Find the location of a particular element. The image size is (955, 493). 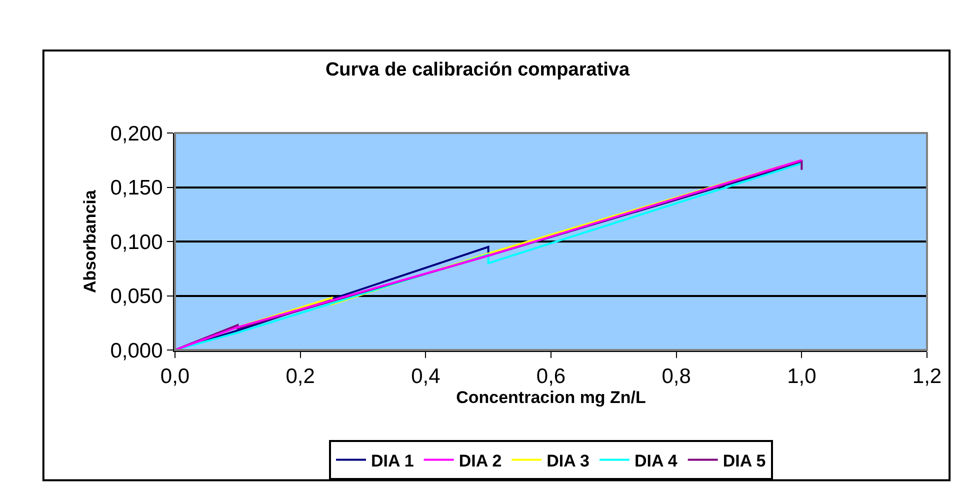

x-tick-label: 0,2 is located at coordinates (300, 376).